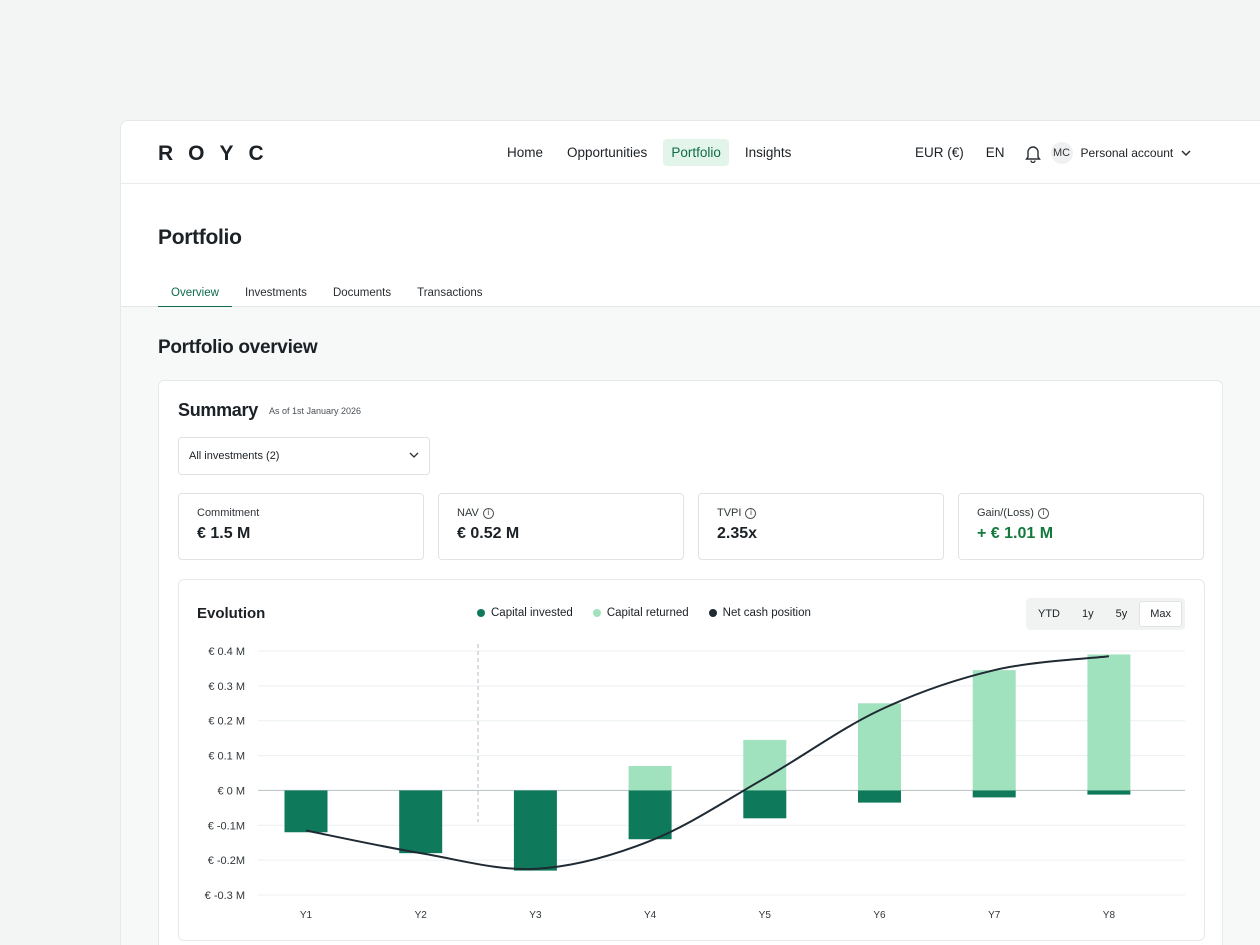 Image resolution: width=1260 pixels, height=945 pixels. I want to click on x-tick-label: Y3, so click(535, 915).